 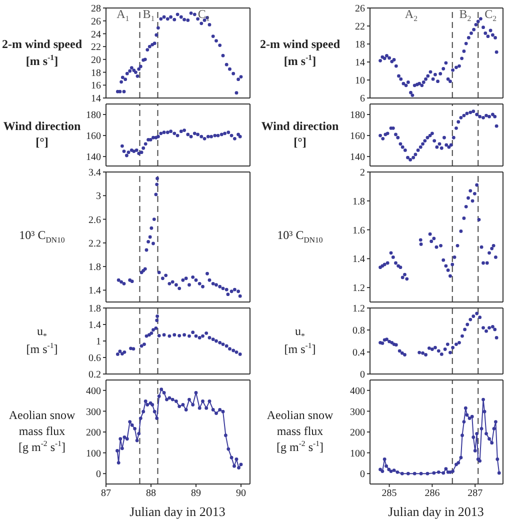 What do you see at coordinates (123, 15) in the screenshot?
I see `annotation: A$_{1}$` at bounding box center [123, 15].